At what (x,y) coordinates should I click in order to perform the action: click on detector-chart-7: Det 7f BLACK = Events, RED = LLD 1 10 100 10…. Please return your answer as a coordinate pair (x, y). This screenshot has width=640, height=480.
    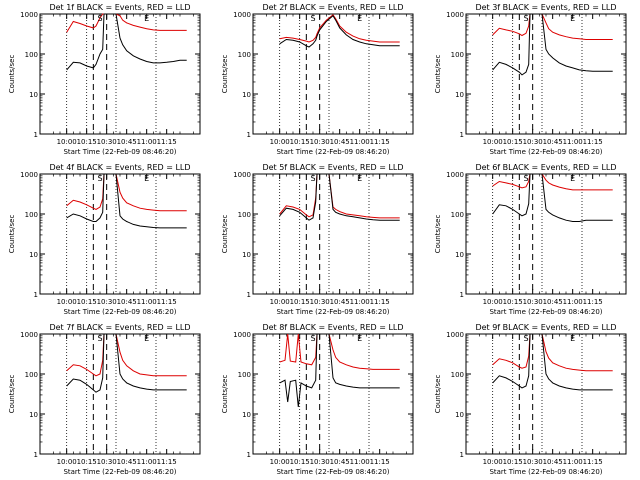
    Looking at the image, I should click on (104, 399).